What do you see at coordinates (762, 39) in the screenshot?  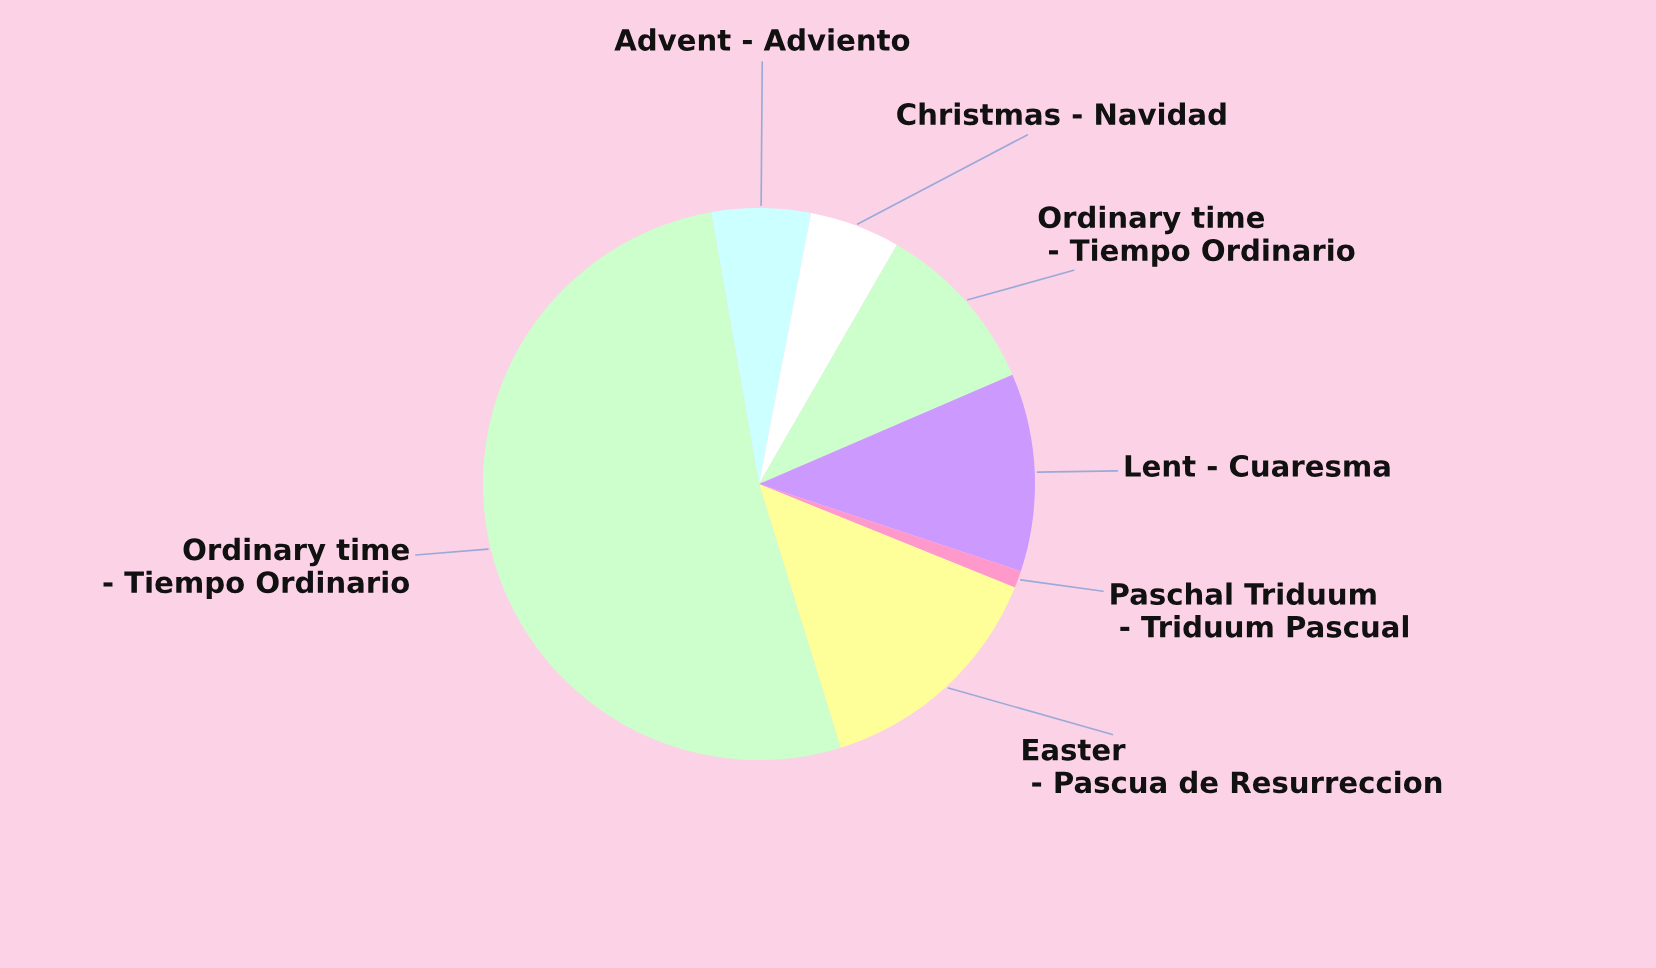 I see `slice-label: Advent - Adviento` at bounding box center [762, 39].